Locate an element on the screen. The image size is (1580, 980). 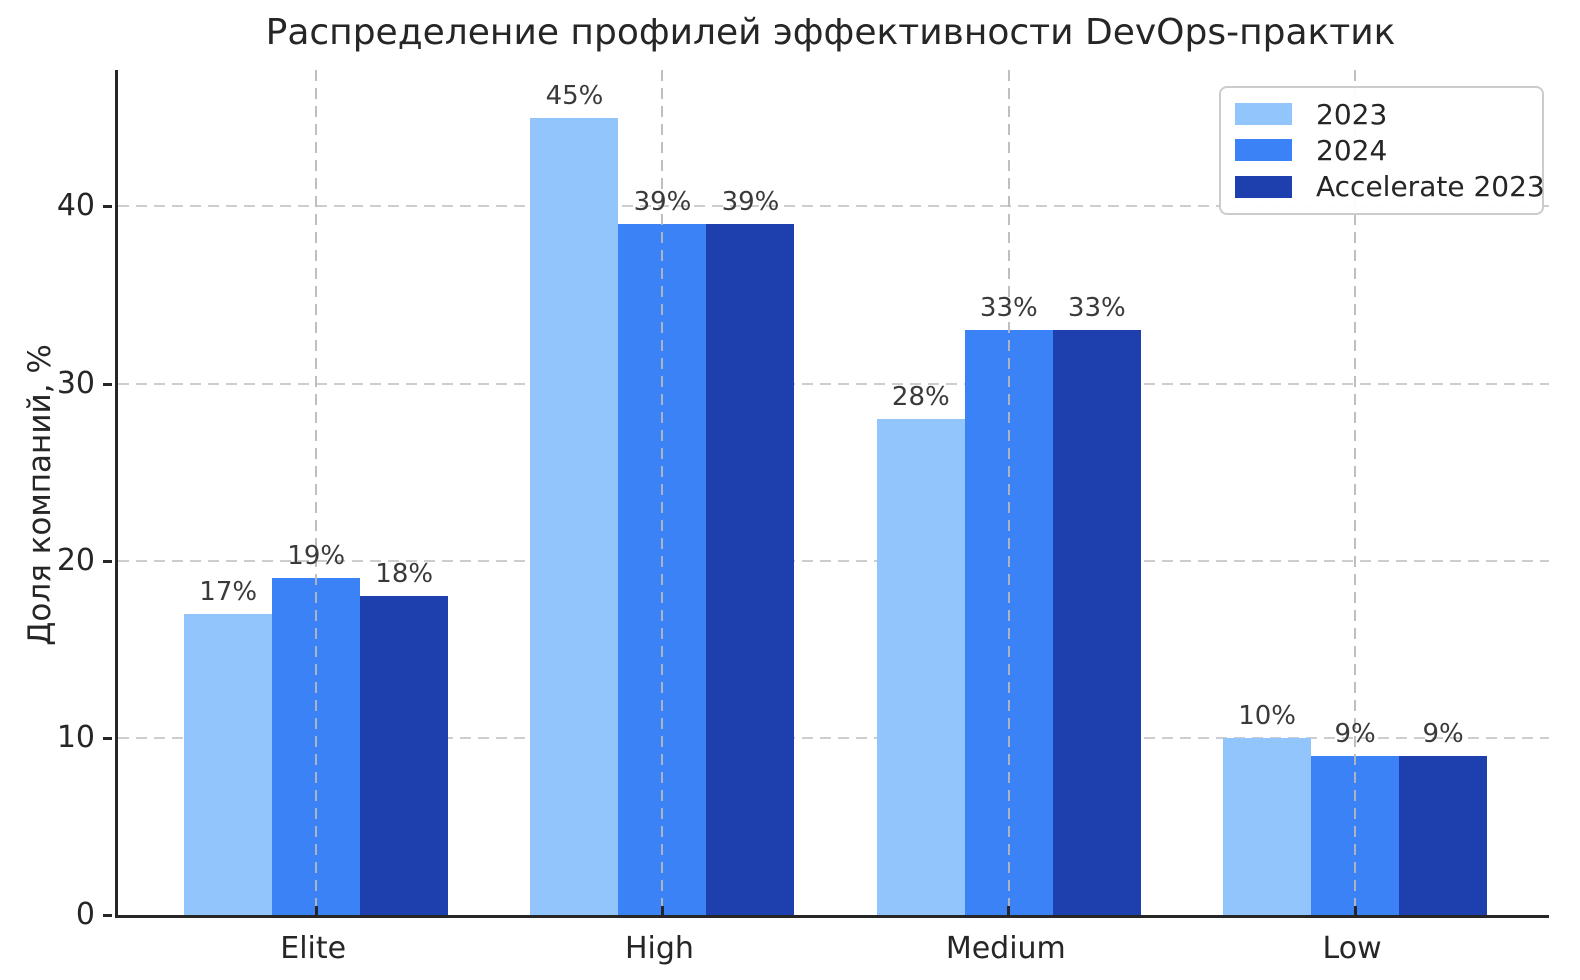
bar-value-label-accelerate-2023-low: 9% is located at coordinates (1443, 733).